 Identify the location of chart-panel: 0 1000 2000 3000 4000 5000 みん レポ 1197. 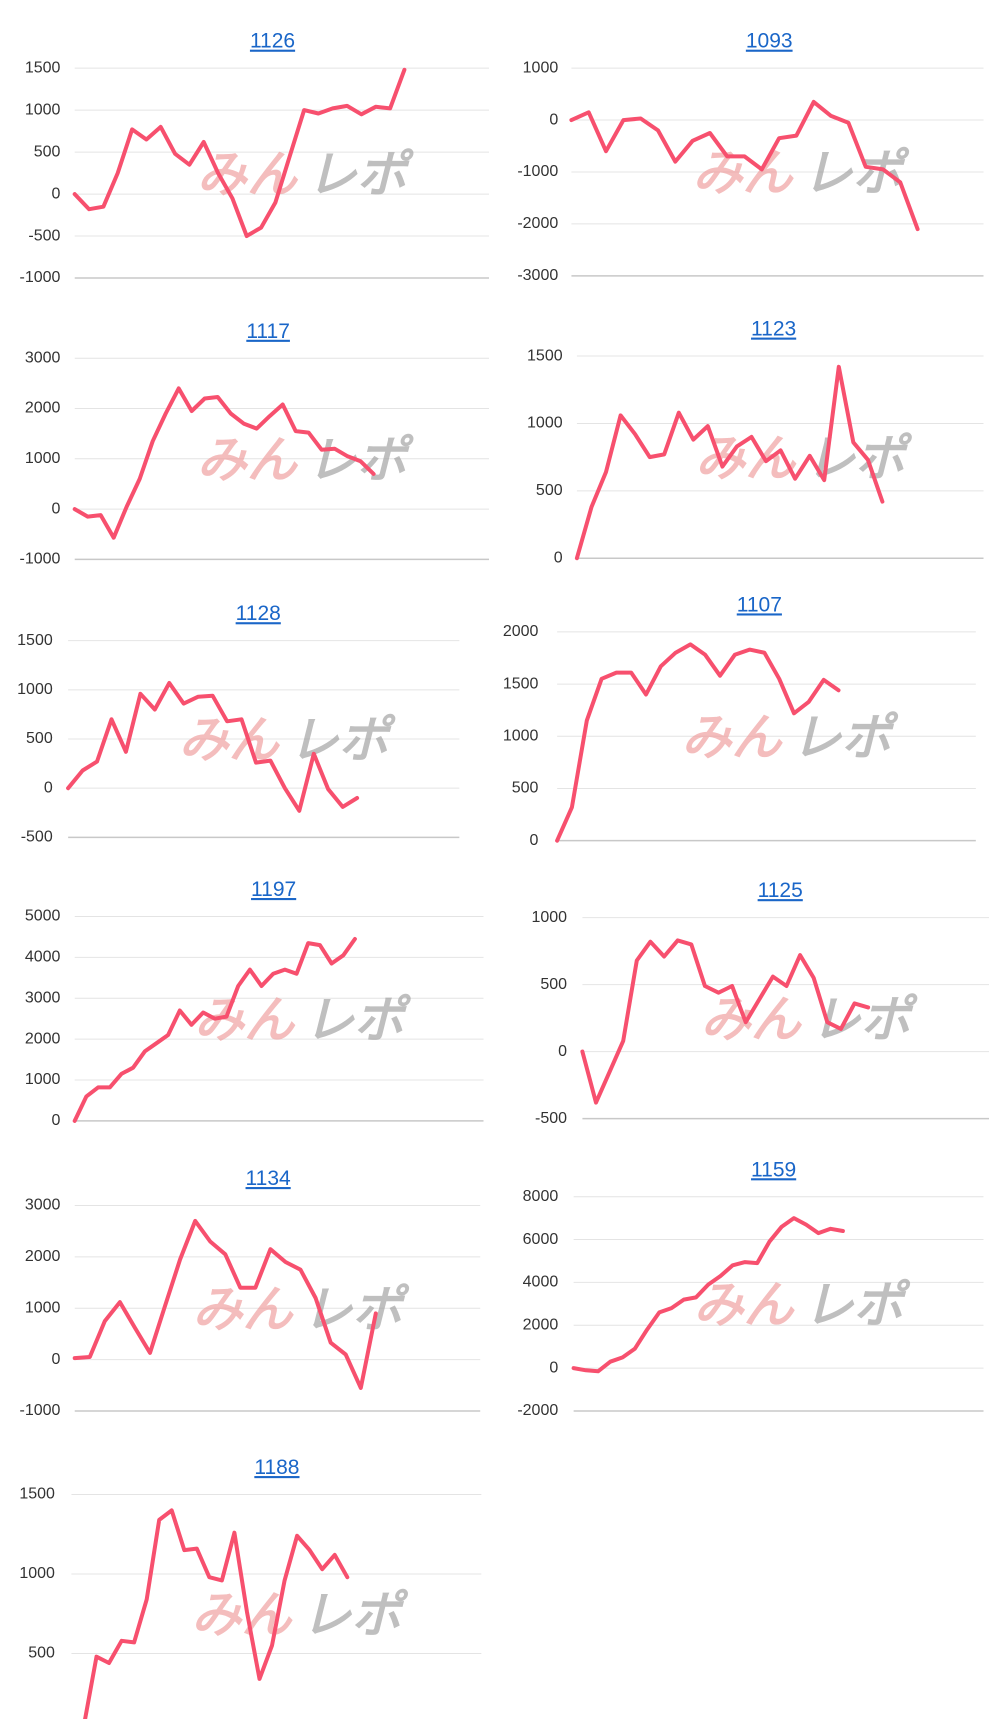
(254, 1003).